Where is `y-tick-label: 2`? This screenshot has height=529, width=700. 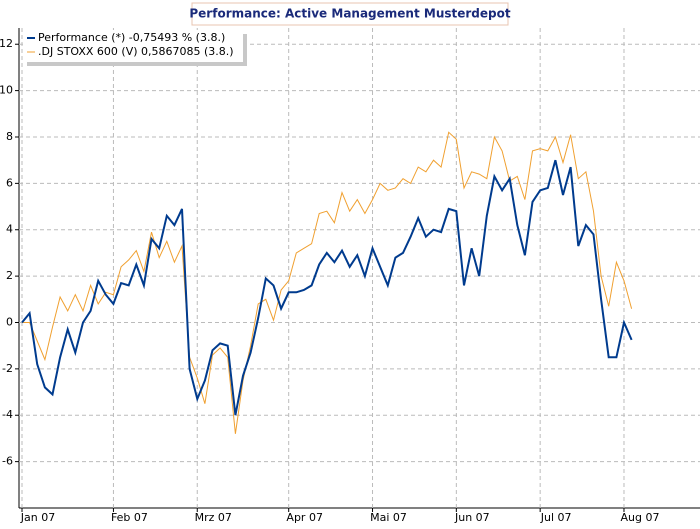
y-tick-label: 2 is located at coordinates (9, 275).